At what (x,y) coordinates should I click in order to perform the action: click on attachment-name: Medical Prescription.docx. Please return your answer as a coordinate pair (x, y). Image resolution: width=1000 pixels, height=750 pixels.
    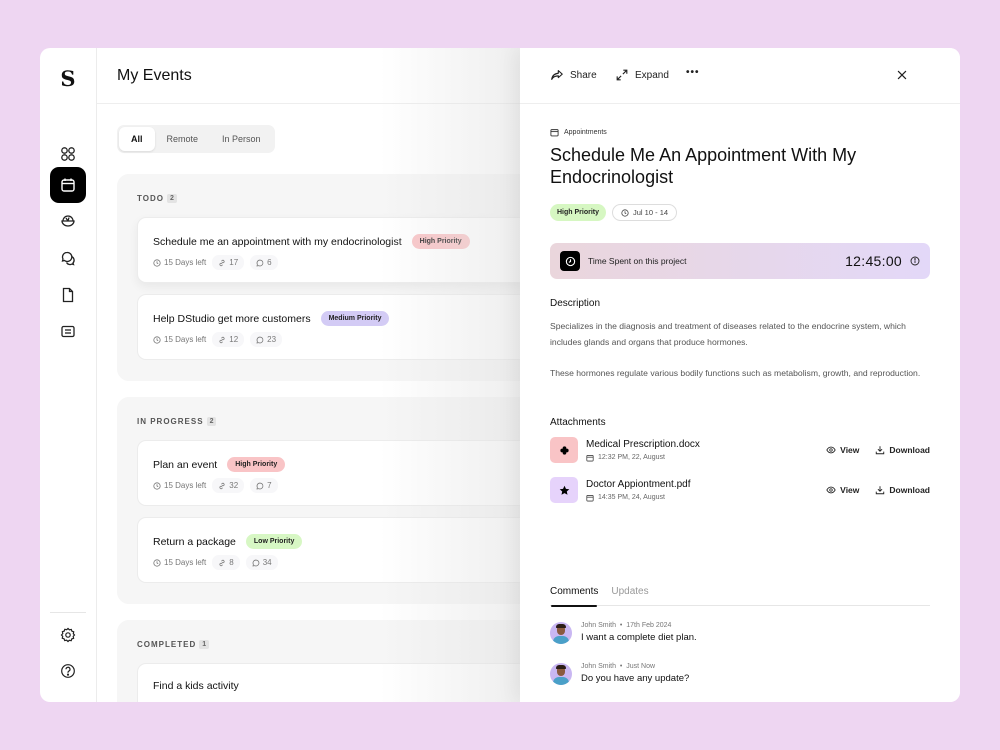
    Looking at the image, I should click on (643, 444).